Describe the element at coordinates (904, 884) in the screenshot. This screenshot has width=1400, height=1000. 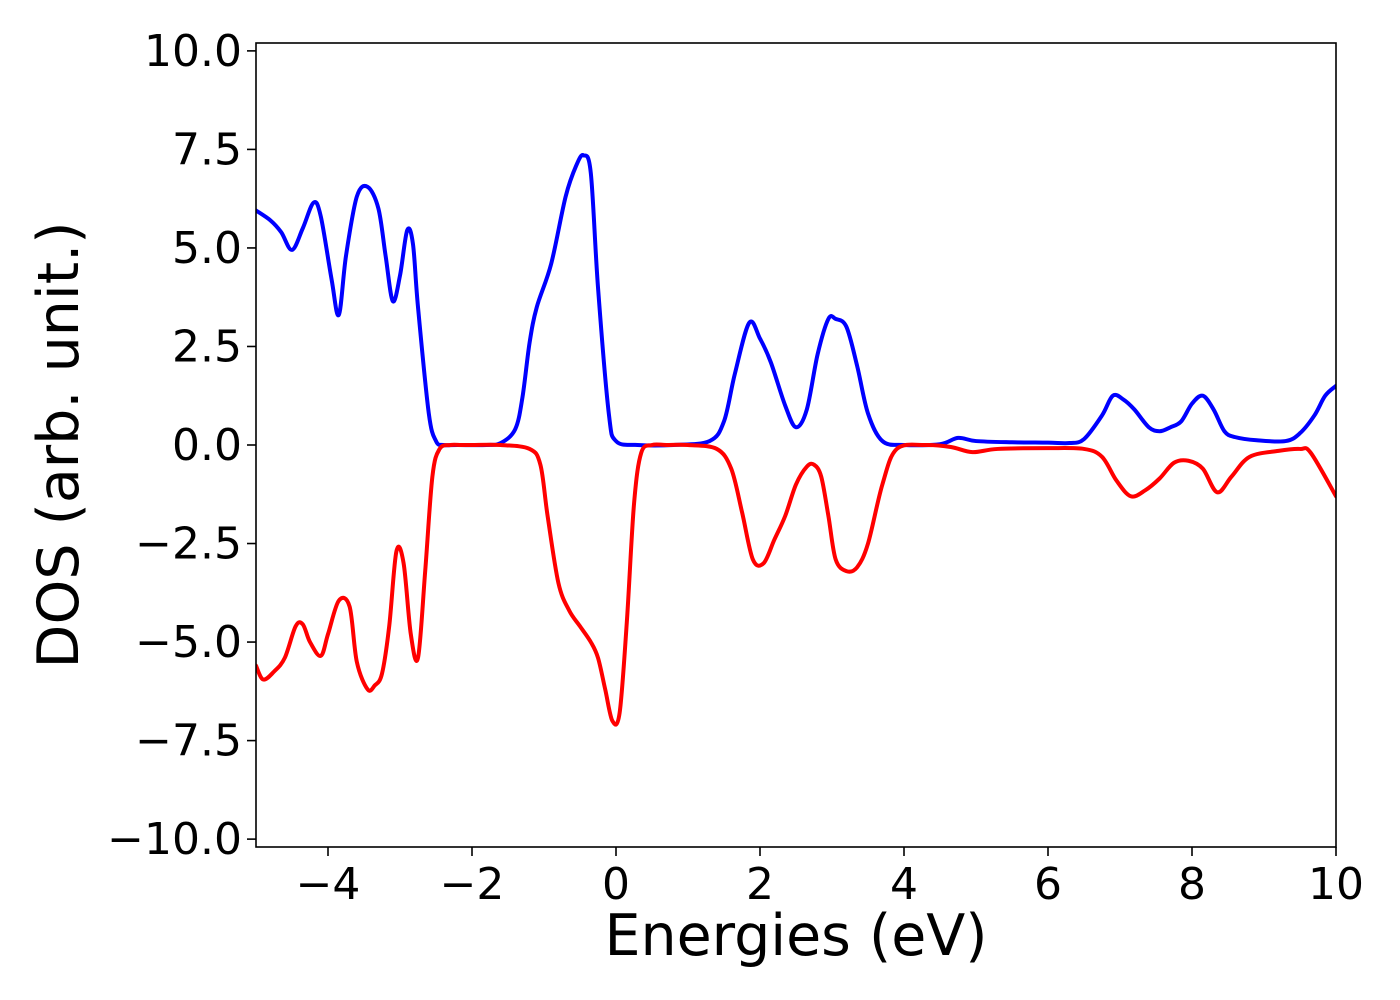
I see `x-tick-label: 4` at that location.